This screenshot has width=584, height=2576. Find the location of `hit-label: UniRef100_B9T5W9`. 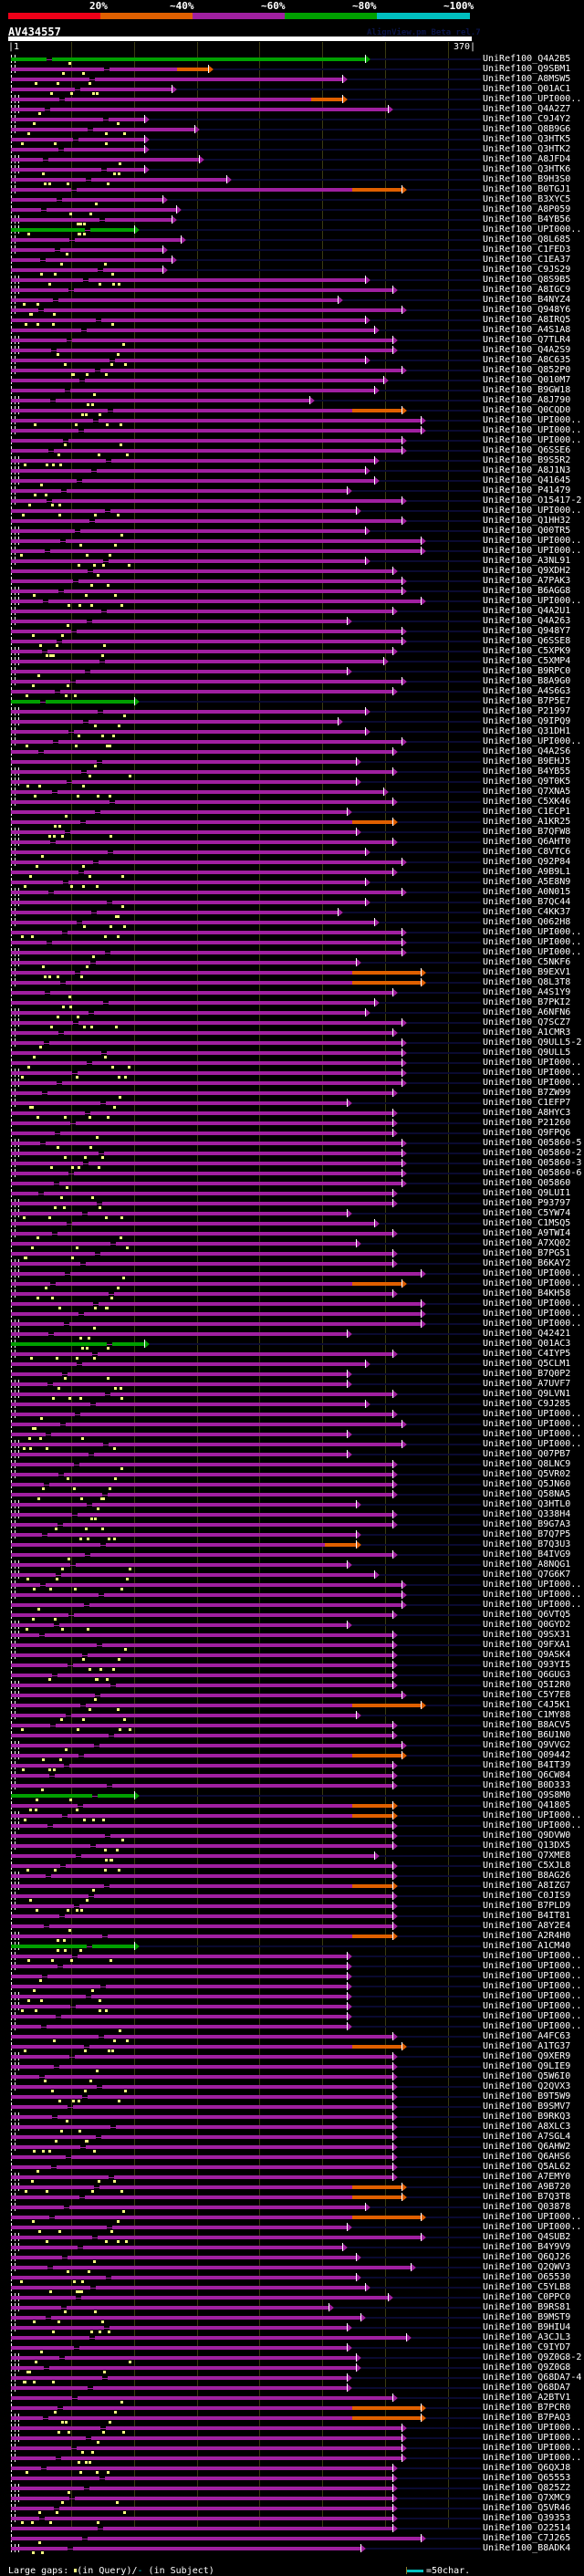

hit-label: UniRef100_B9T5W9 is located at coordinates (527, 2096).